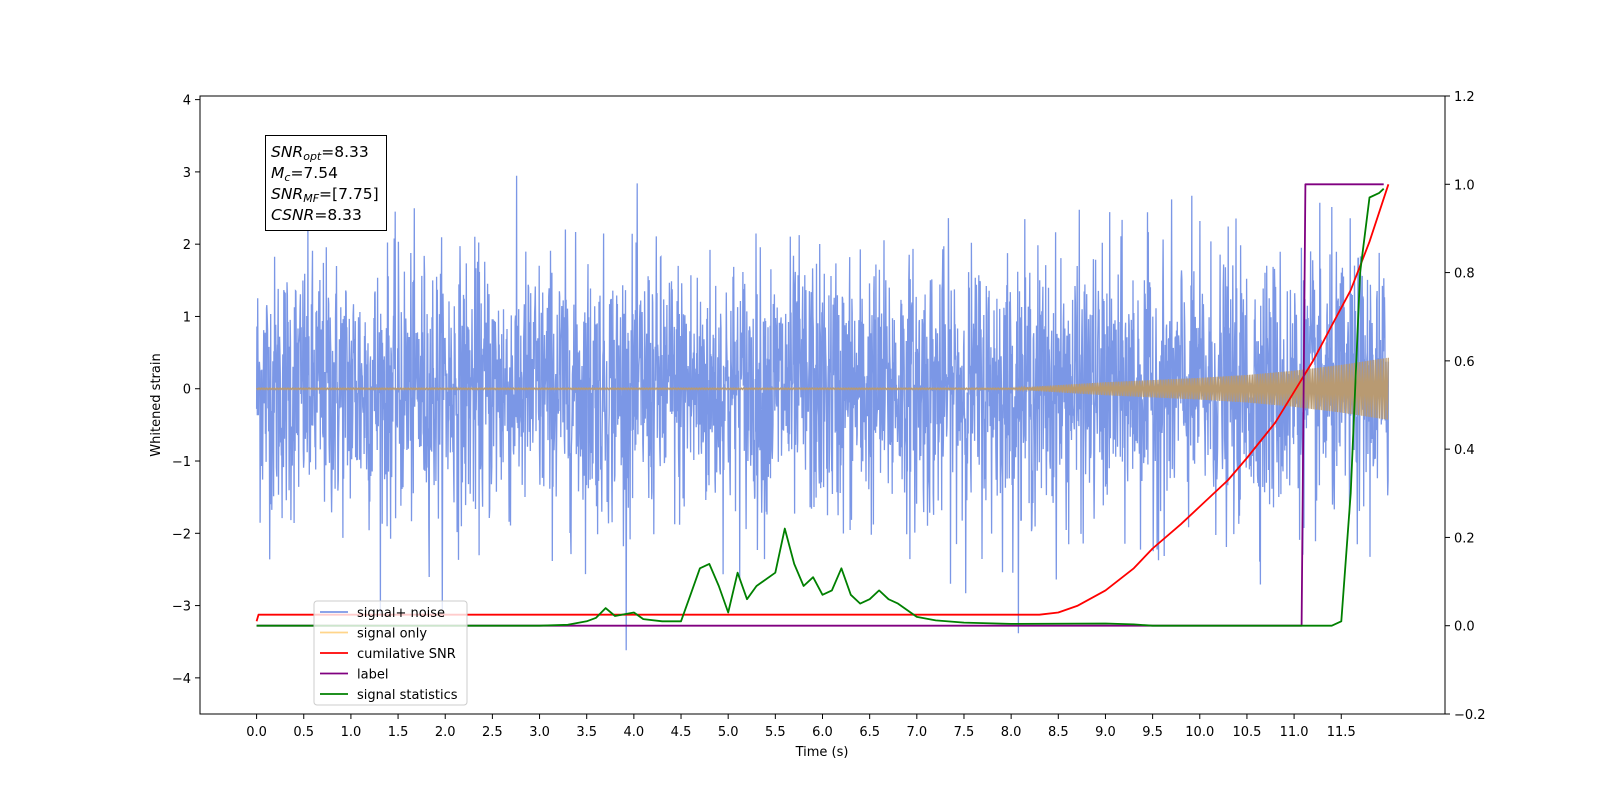 This screenshot has width=1600, height=800. What do you see at coordinates (822, 752) in the screenshot?
I see `x-axis-label: Time (s)` at bounding box center [822, 752].